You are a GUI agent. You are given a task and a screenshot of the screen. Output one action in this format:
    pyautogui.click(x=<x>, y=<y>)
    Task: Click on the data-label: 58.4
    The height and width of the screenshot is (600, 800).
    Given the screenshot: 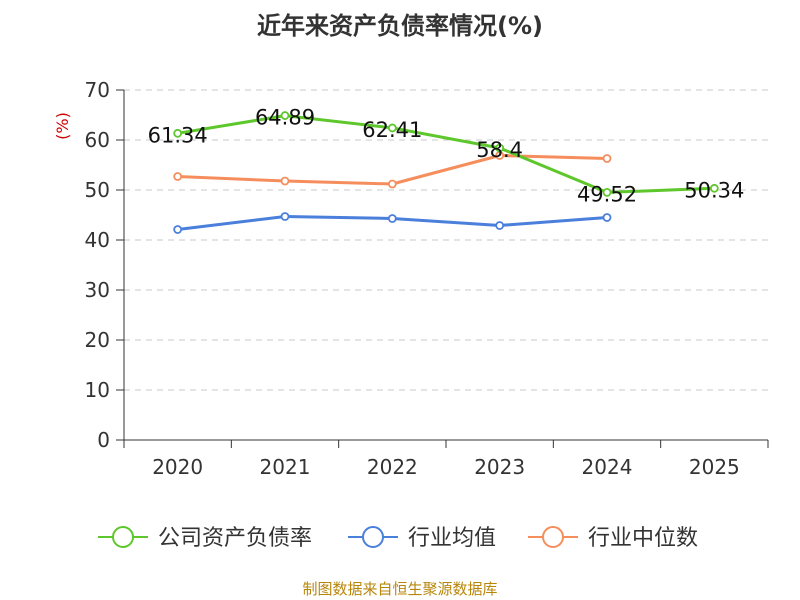 What is the action you would take?
    pyautogui.click(x=499, y=150)
    